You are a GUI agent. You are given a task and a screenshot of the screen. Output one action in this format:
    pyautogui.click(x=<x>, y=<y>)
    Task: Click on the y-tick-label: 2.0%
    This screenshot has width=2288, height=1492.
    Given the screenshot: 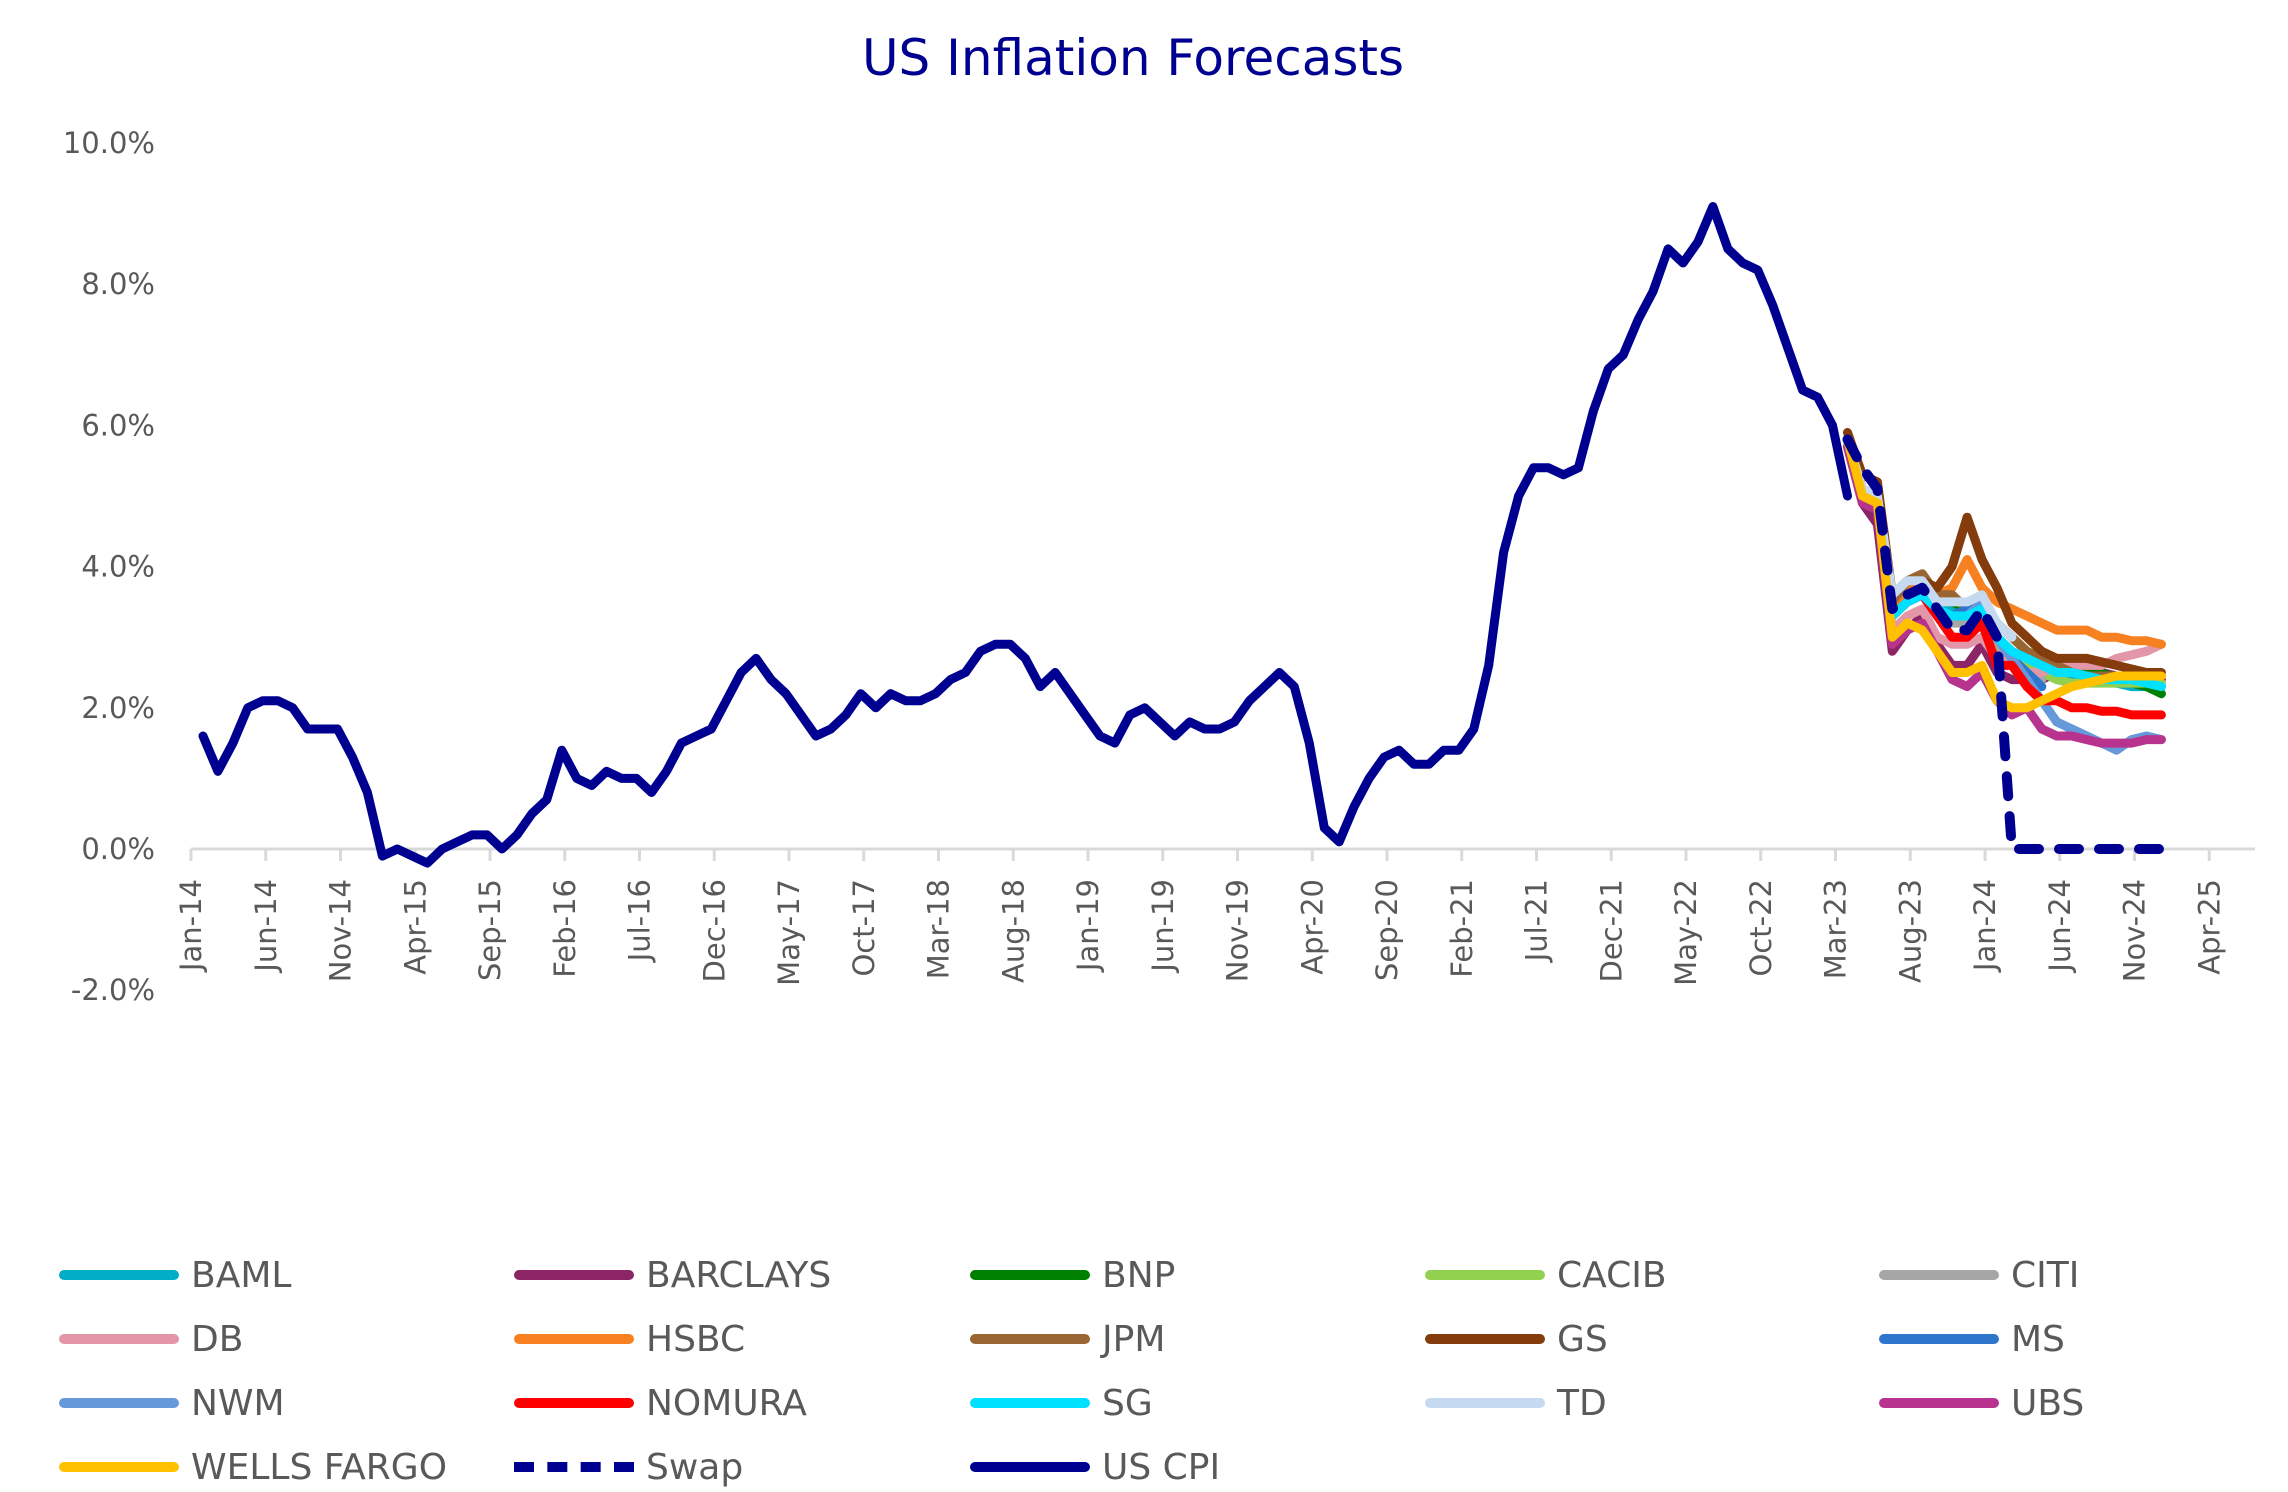 What is the action you would take?
    pyautogui.click(x=118, y=708)
    